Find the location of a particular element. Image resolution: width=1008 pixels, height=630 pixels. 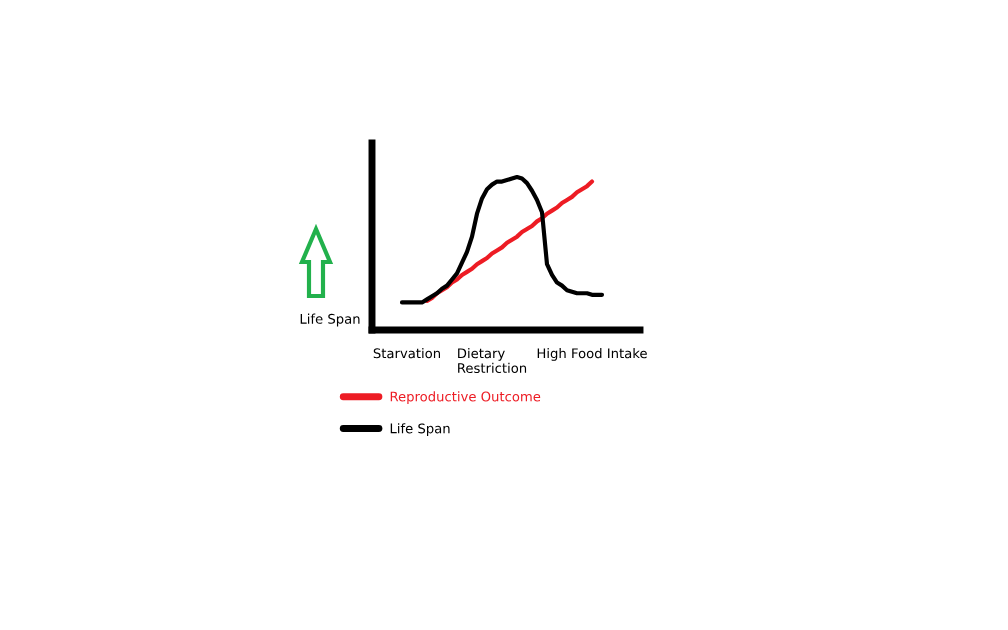

y-axis-title: Life Span is located at coordinates (330, 320).